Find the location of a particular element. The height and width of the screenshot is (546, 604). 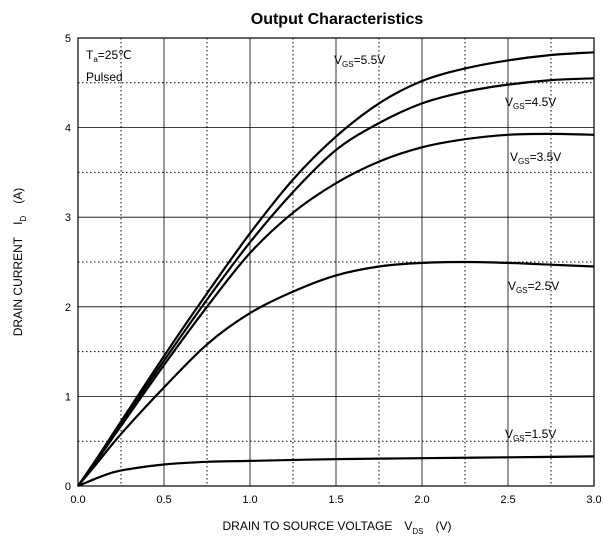

x-tick-label: 0.0 is located at coordinates (77, 500).